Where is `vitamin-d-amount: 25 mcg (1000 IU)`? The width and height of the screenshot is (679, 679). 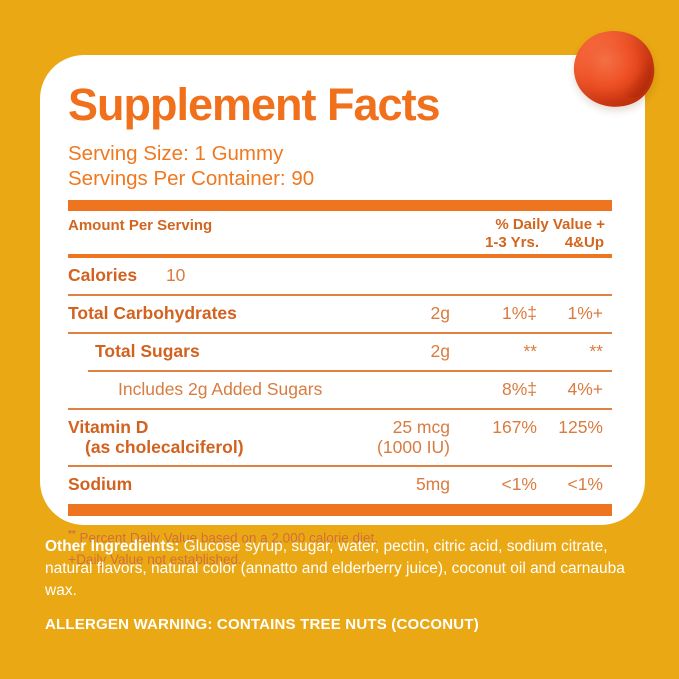 vitamin-d-amount: 25 mcg (1000 IU) is located at coordinates (413, 437).